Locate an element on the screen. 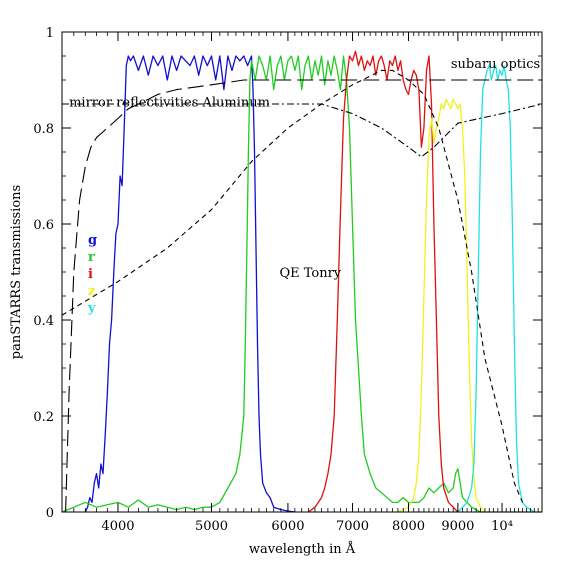 The width and height of the screenshot is (574, 574). legend-entry-z: z is located at coordinates (91, 291).